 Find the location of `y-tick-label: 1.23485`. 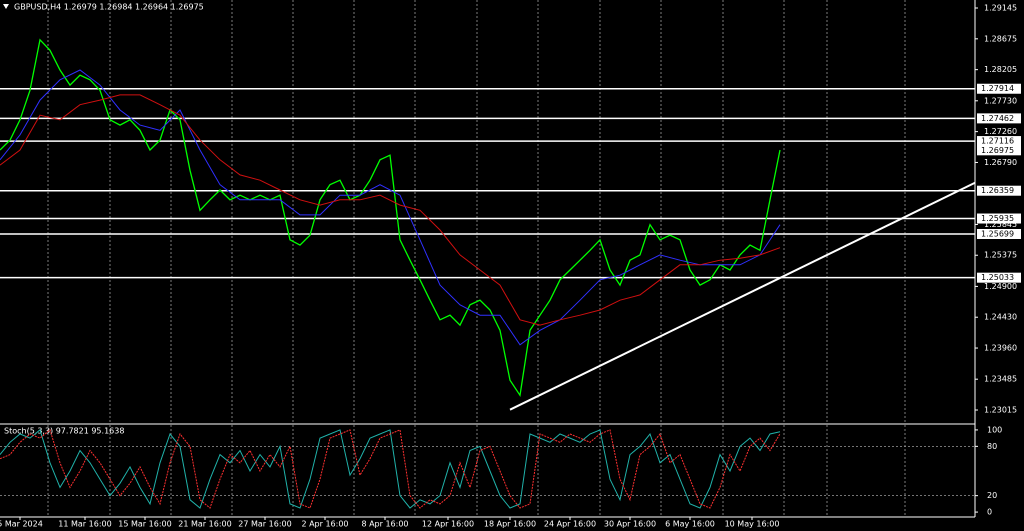

y-tick-label: 1.23485 is located at coordinates (1000, 379).